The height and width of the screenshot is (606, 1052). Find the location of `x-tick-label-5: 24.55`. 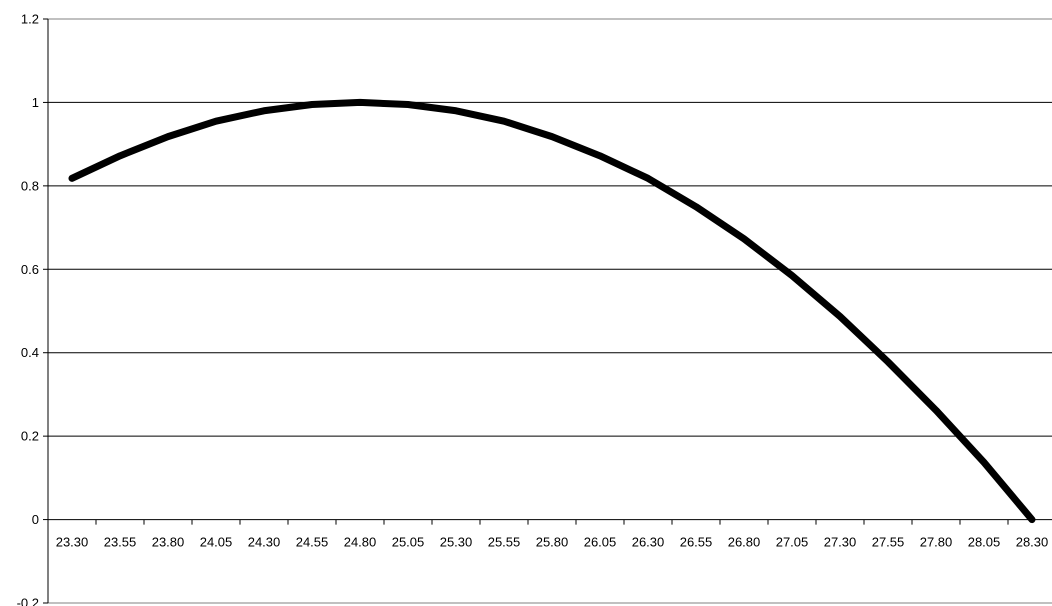

x-tick-label-5: 24.55 is located at coordinates (312, 542).